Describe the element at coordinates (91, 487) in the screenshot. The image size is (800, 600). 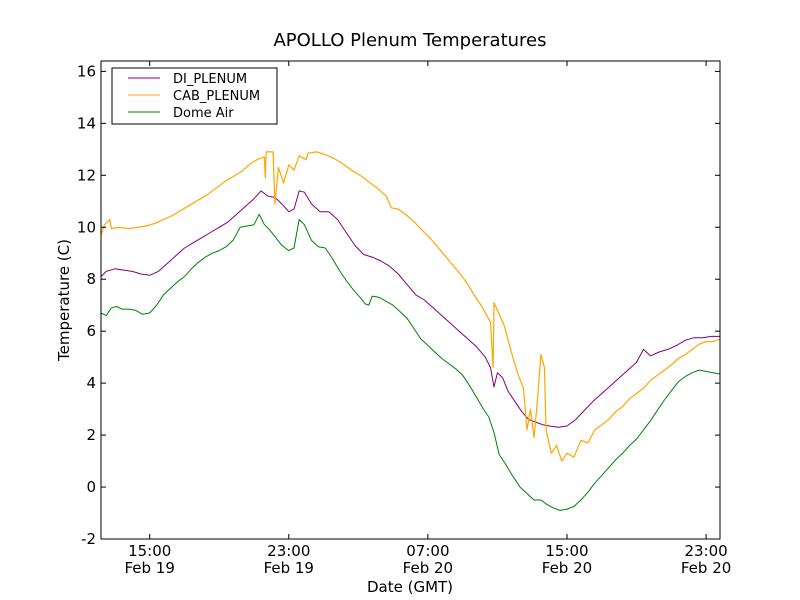
I see `y-tick-label: 0` at that location.